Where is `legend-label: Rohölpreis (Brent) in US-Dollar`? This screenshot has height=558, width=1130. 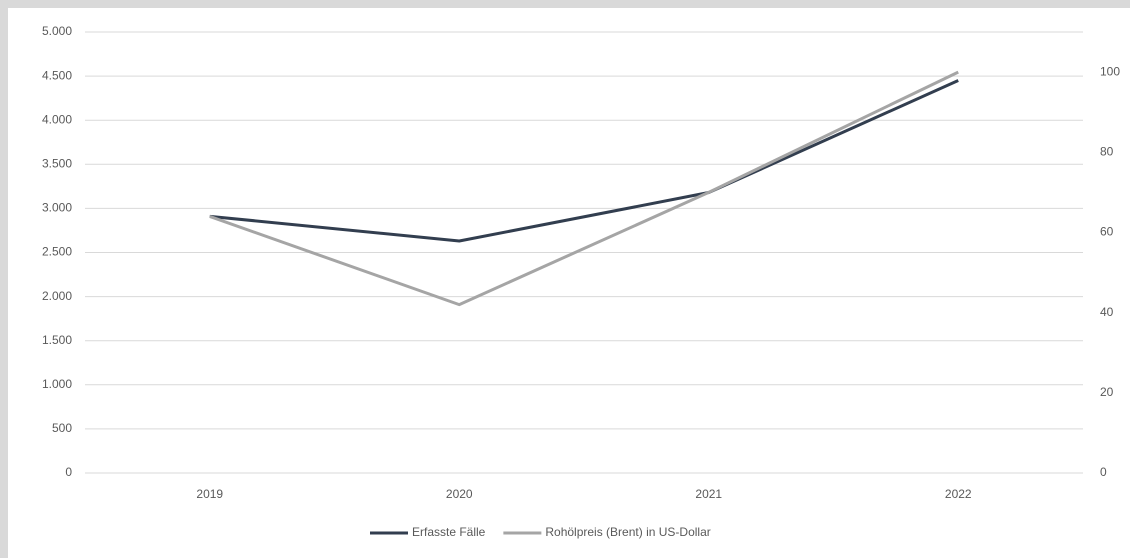
legend-label: Rohölpreis (Brent) in US-Dollar is located at coordinates (627, 532).